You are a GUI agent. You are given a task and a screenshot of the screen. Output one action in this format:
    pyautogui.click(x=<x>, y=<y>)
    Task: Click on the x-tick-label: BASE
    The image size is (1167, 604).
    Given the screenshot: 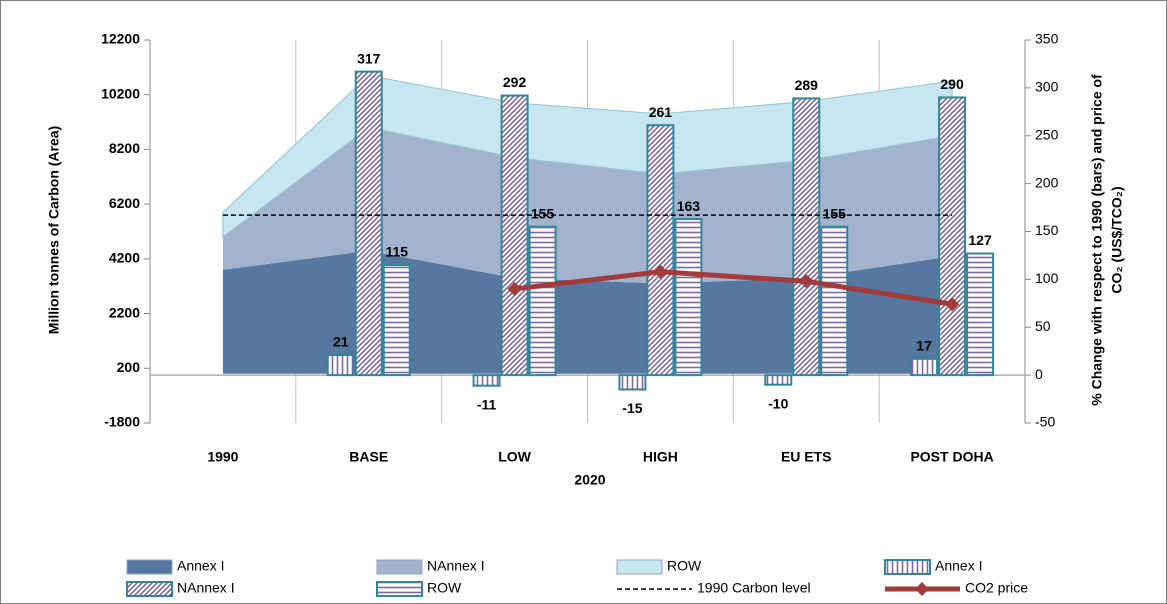 What is the action you would take?
    pyautogui.click(x=368, y=457)
    